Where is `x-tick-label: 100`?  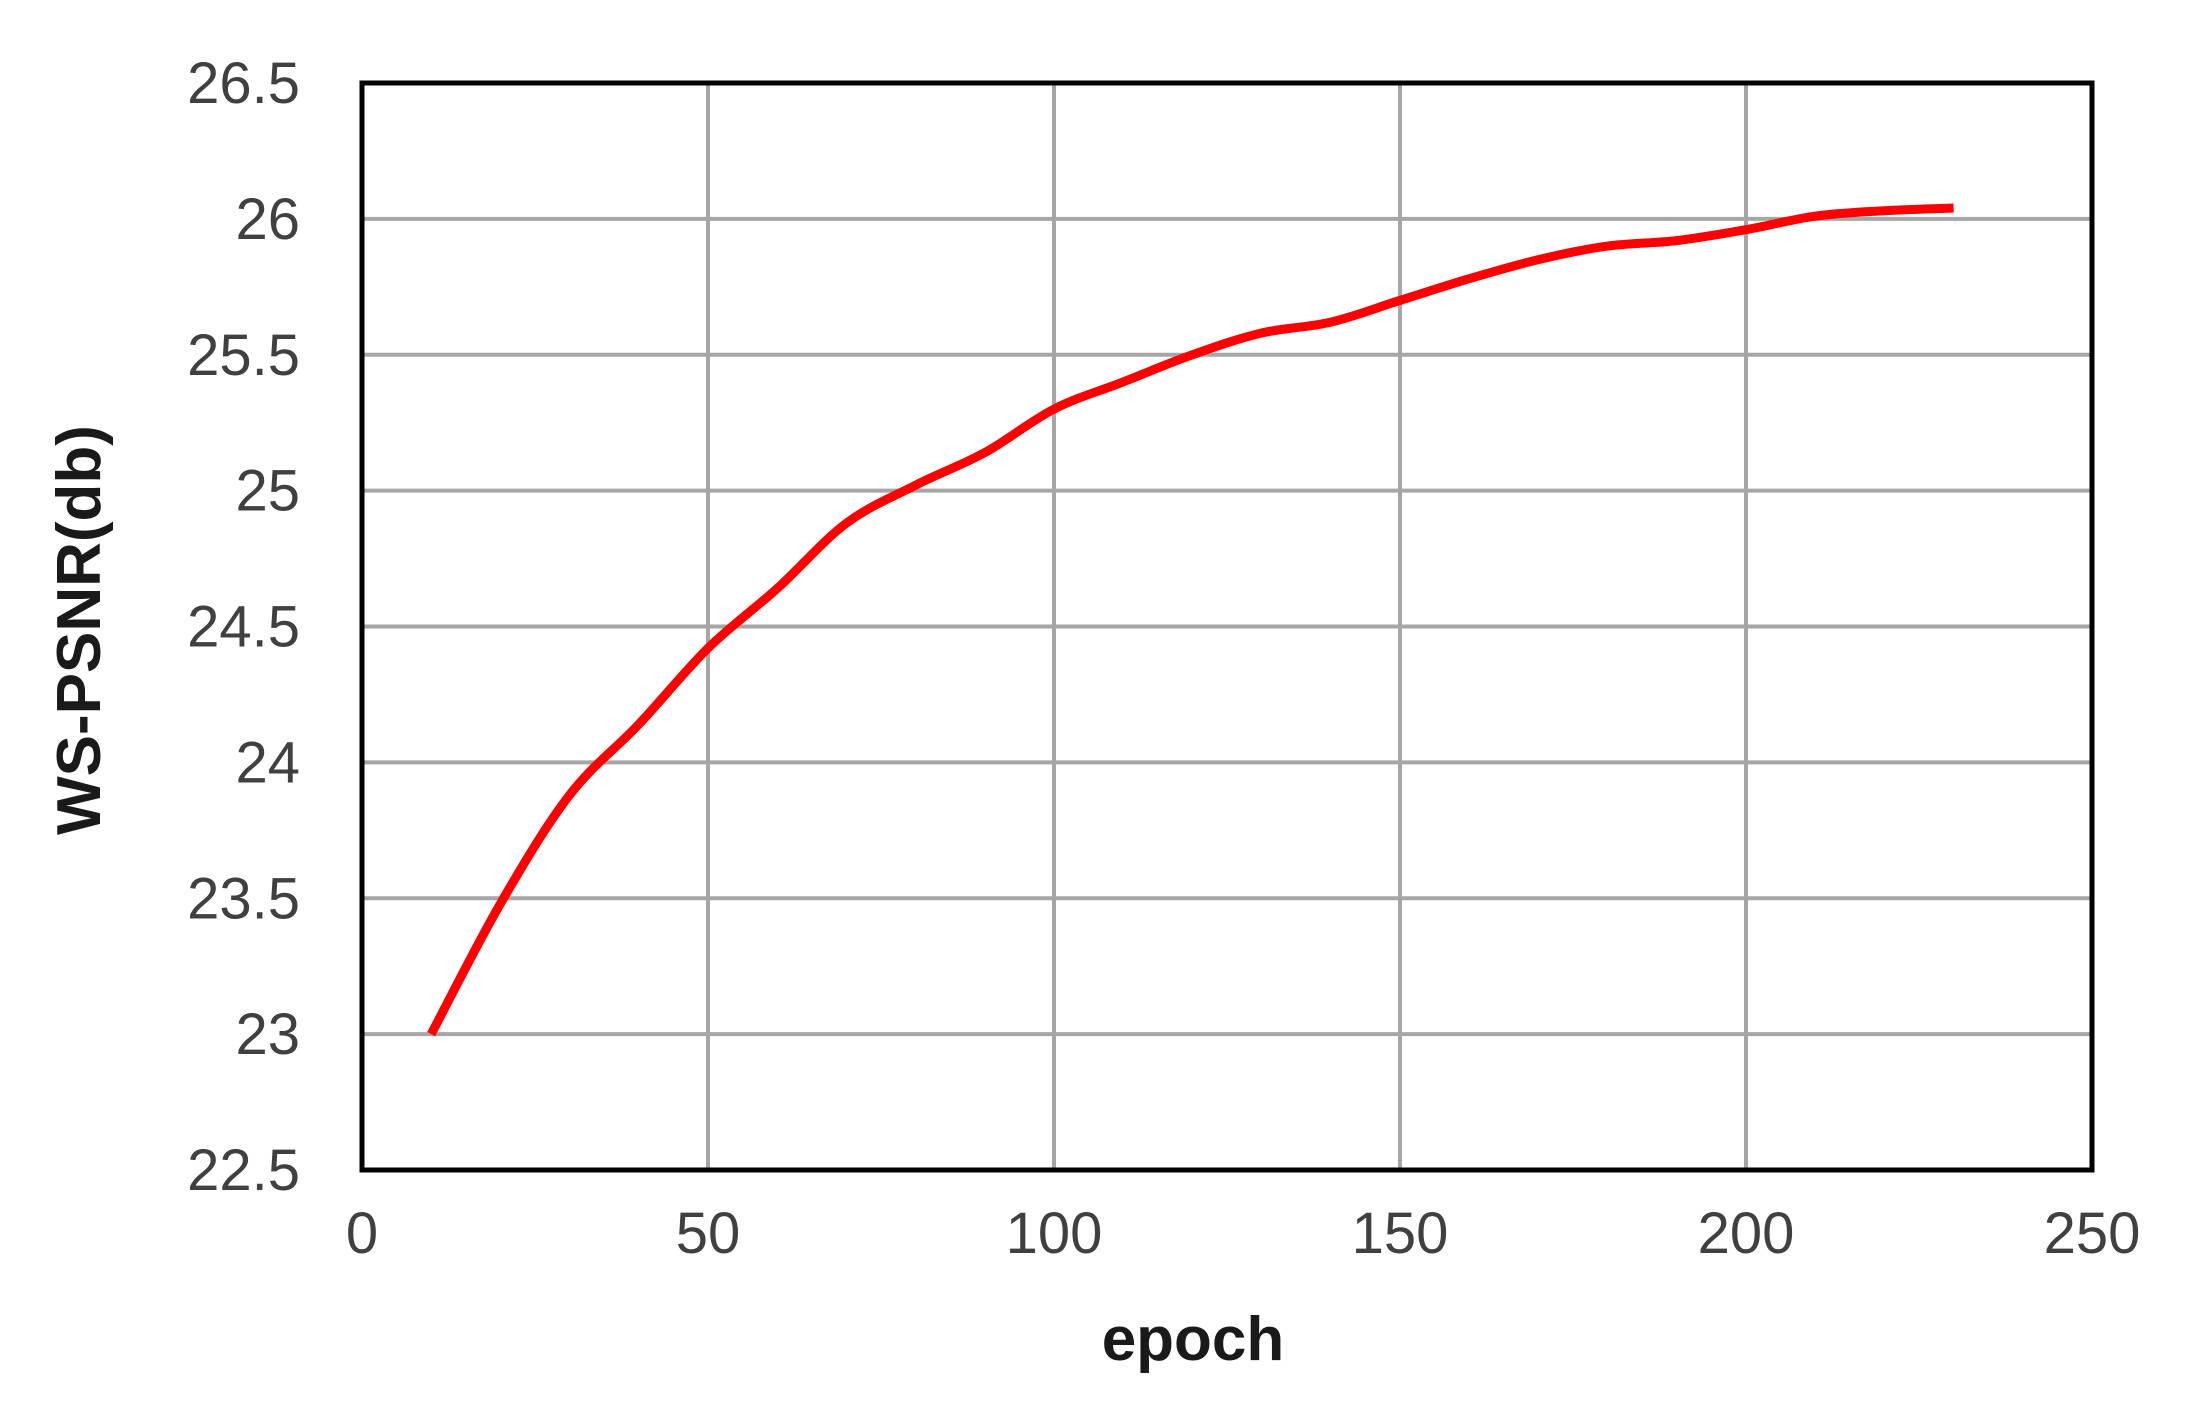
x-tick-label: 100 is located at coordinates (1054, 1233).